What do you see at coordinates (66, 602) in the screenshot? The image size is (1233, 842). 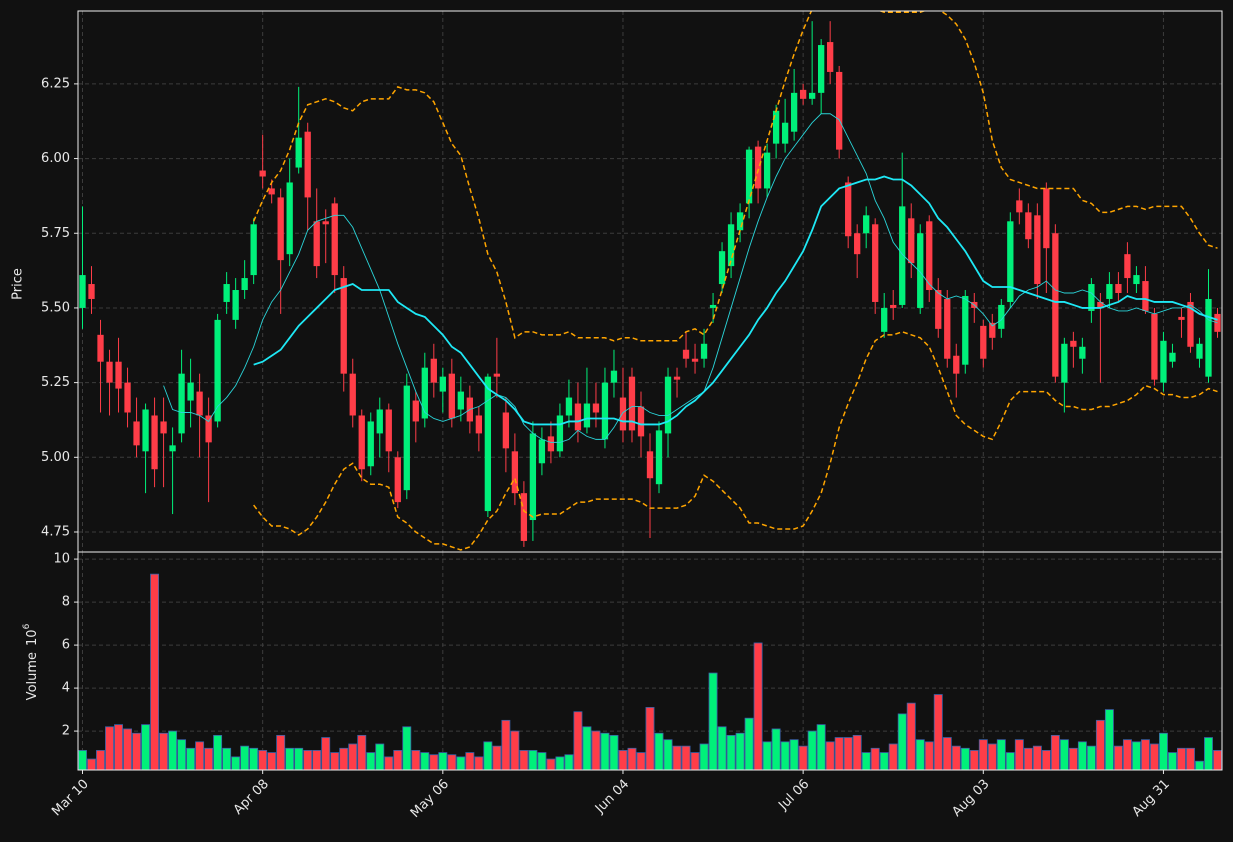 I see `volume-tick-label: 8` at bounding box center [66, 602].